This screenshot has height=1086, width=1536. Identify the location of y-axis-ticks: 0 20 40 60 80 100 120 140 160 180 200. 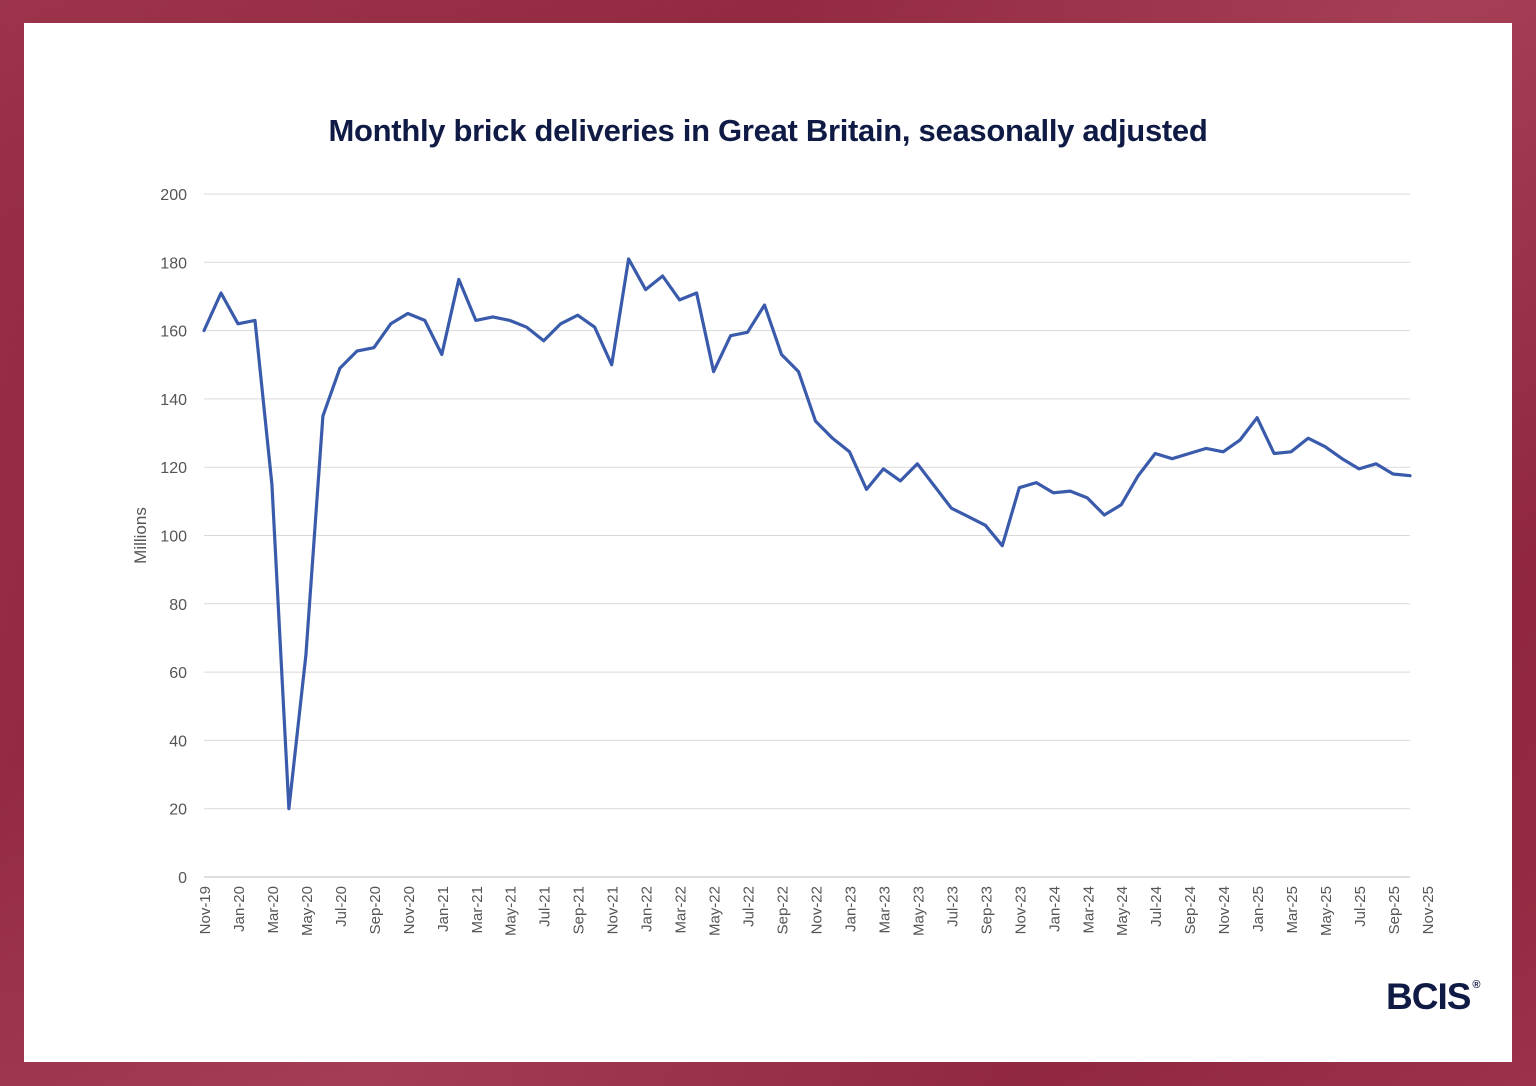
(173, 537).